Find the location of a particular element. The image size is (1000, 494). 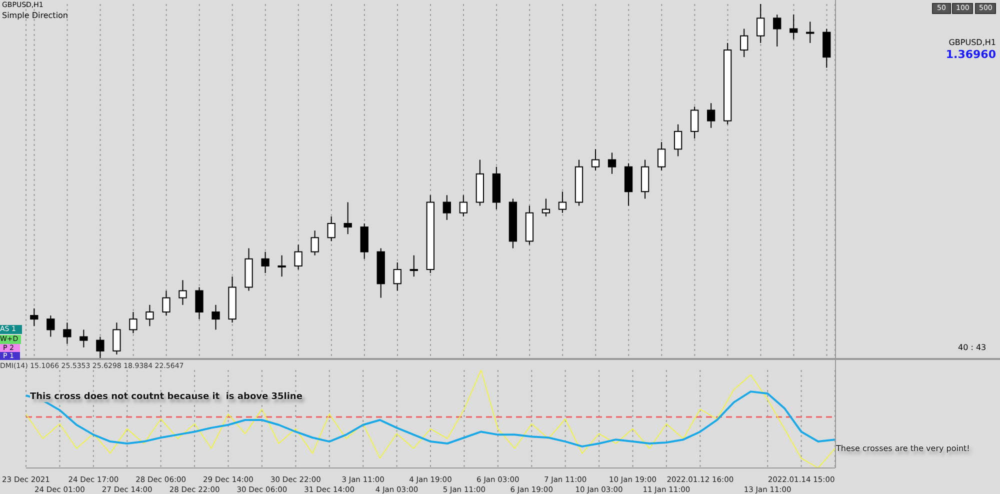

annotation: This cross does not coutnt because it is above 35line is located at coordinates (166, 397).